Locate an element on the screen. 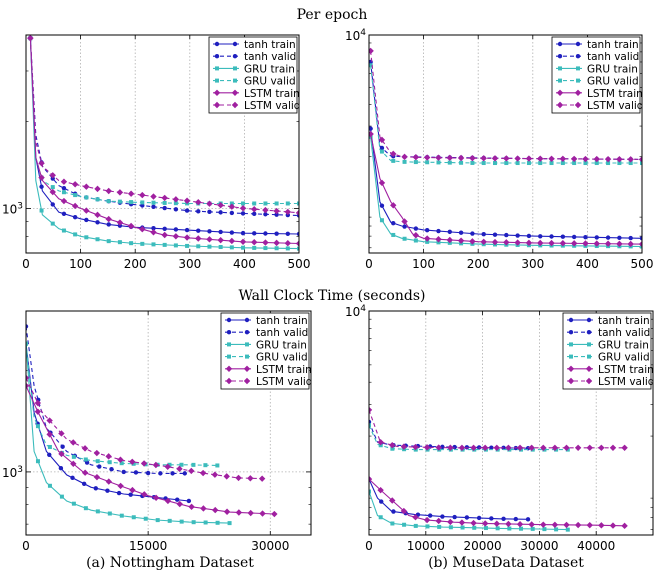 The image size is (664, 573). series-line-lstm-valid is located at coordinates (164, 126).